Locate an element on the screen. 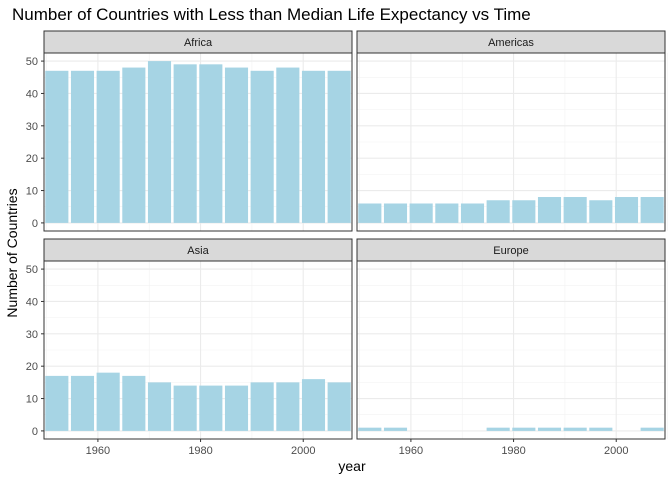 Image resolution: width=672 pixels, height=480 pixels. facet-strip-label: Americas is located at coordinates (511, 43).